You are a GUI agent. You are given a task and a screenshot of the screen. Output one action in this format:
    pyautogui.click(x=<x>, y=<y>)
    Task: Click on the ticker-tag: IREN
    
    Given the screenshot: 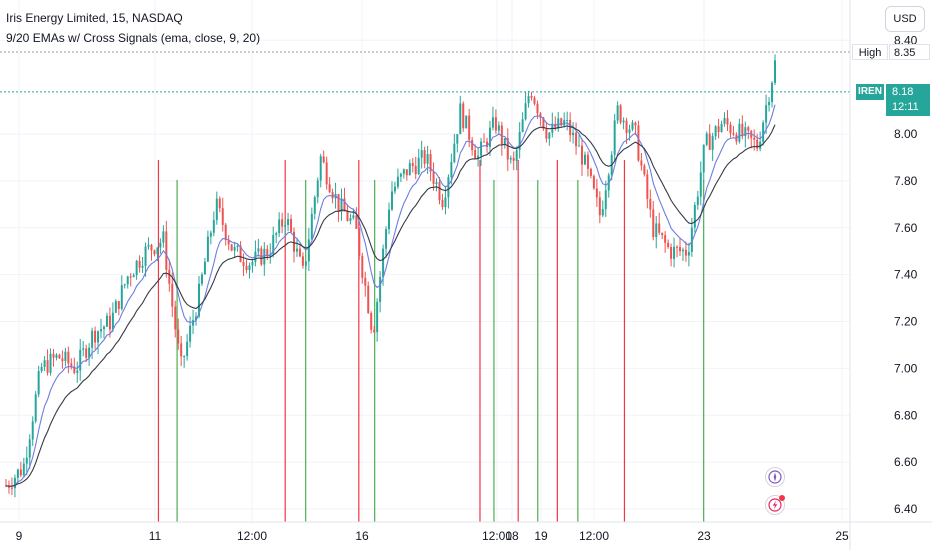 What is the action you would take?
    pyautogui.click(x=870, y=92)
    